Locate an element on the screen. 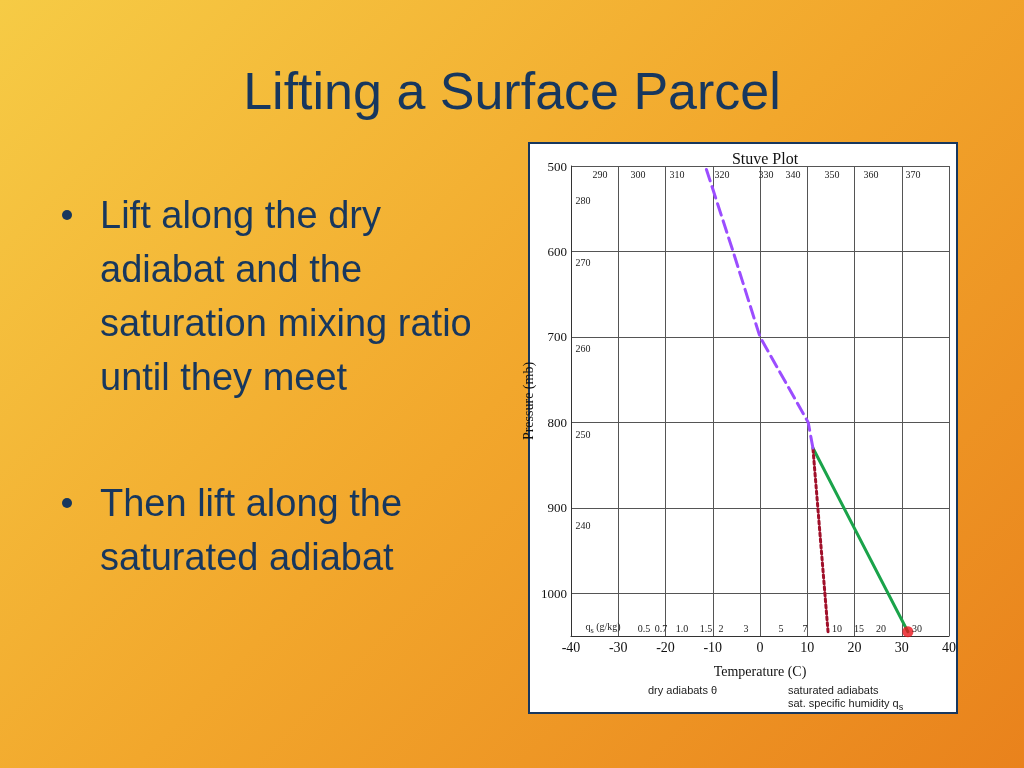  annotation: 290 is located at coordinates (600, 174).